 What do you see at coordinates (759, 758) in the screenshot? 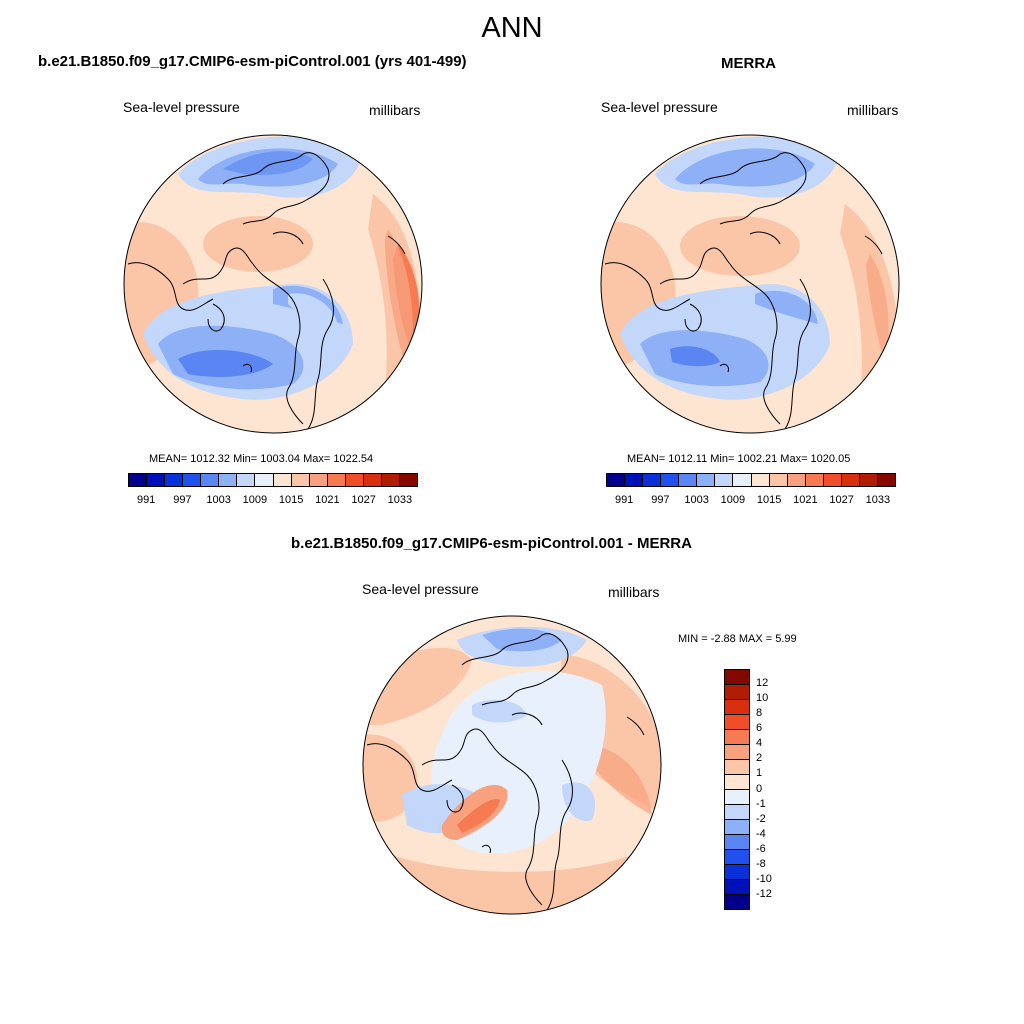
I see `colorbar-tick-label: 2` at bounding box center [759, 758].